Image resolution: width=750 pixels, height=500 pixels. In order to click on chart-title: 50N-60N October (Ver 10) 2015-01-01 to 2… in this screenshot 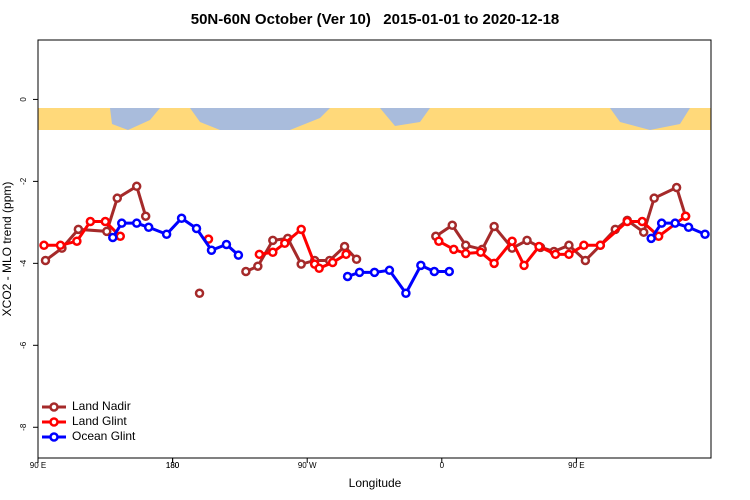, I will do `click(375, 19)`.